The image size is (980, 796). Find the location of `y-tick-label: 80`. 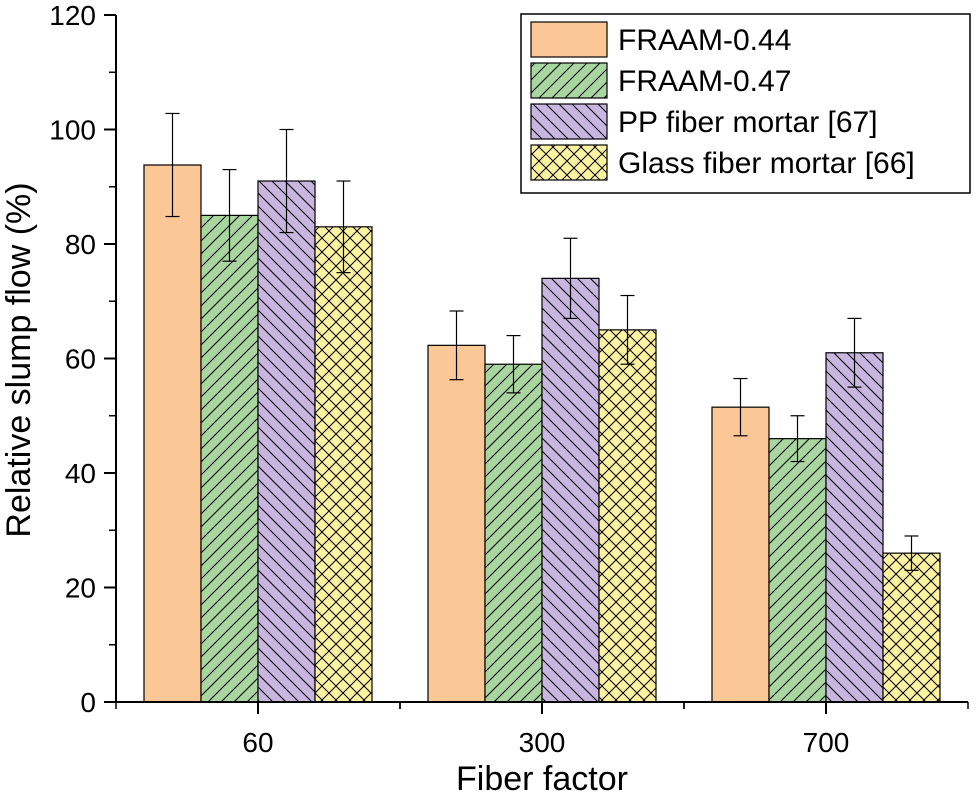

y-tick-label: 80 is located at coordinates (80, 244).